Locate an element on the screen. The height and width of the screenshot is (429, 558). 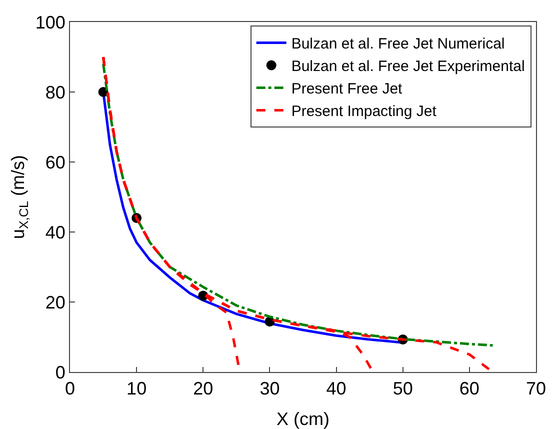
y-tick-label: 20 is located at coordinates (55, 302).